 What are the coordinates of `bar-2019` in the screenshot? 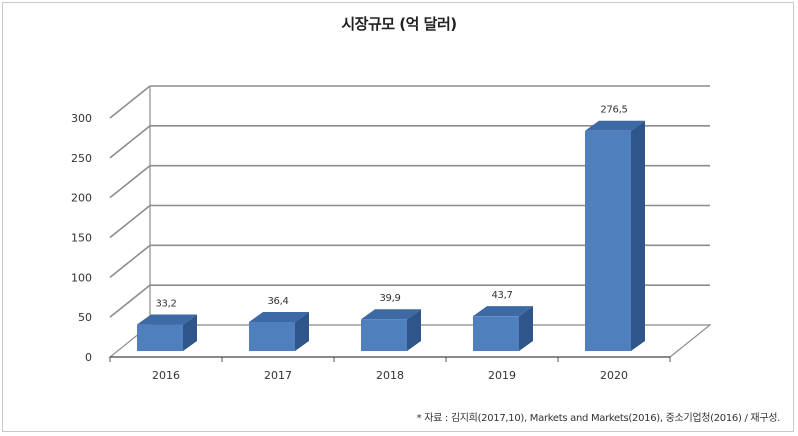 It's located at (503, 328).